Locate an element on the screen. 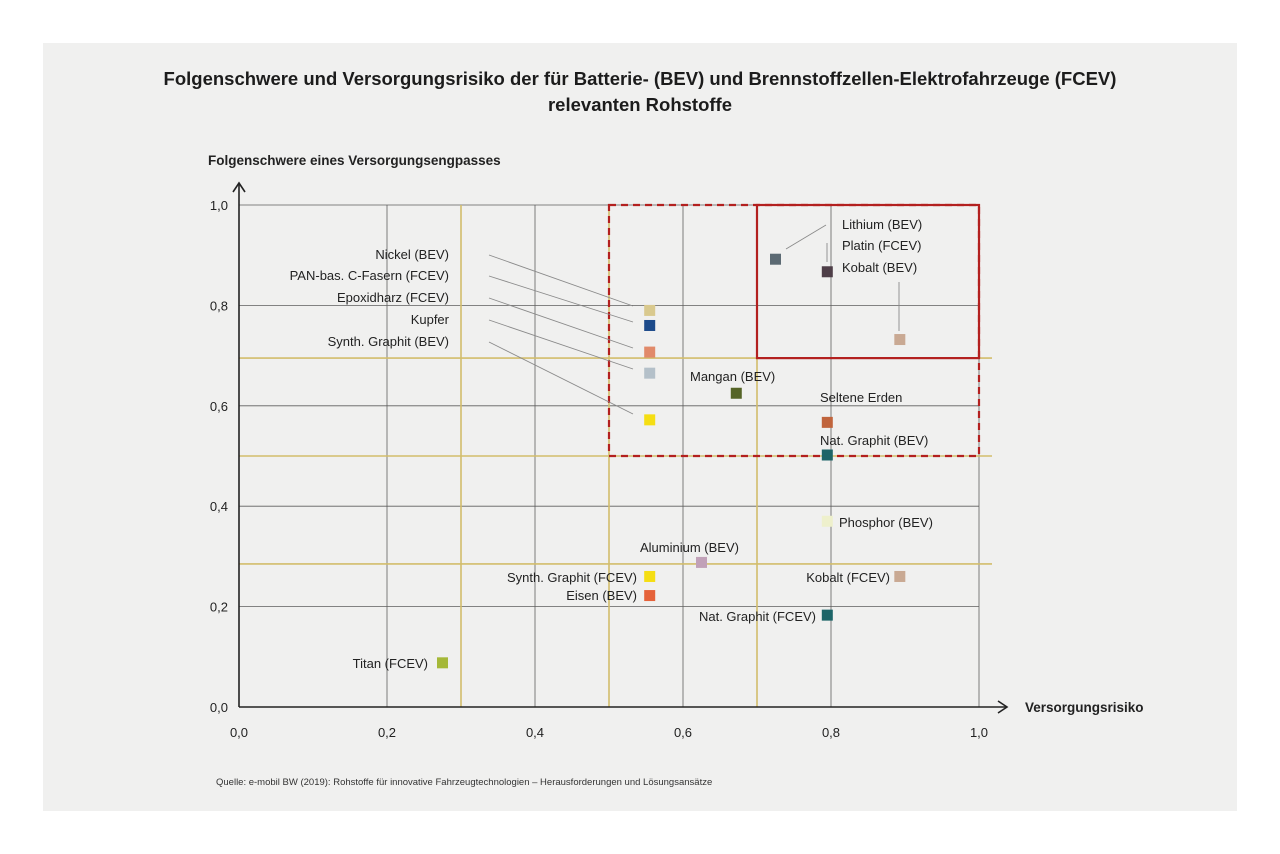 The height and width of the screenshot is (854, 1280). x-tick-label: 0,4 is located at coordinates (535, 732).